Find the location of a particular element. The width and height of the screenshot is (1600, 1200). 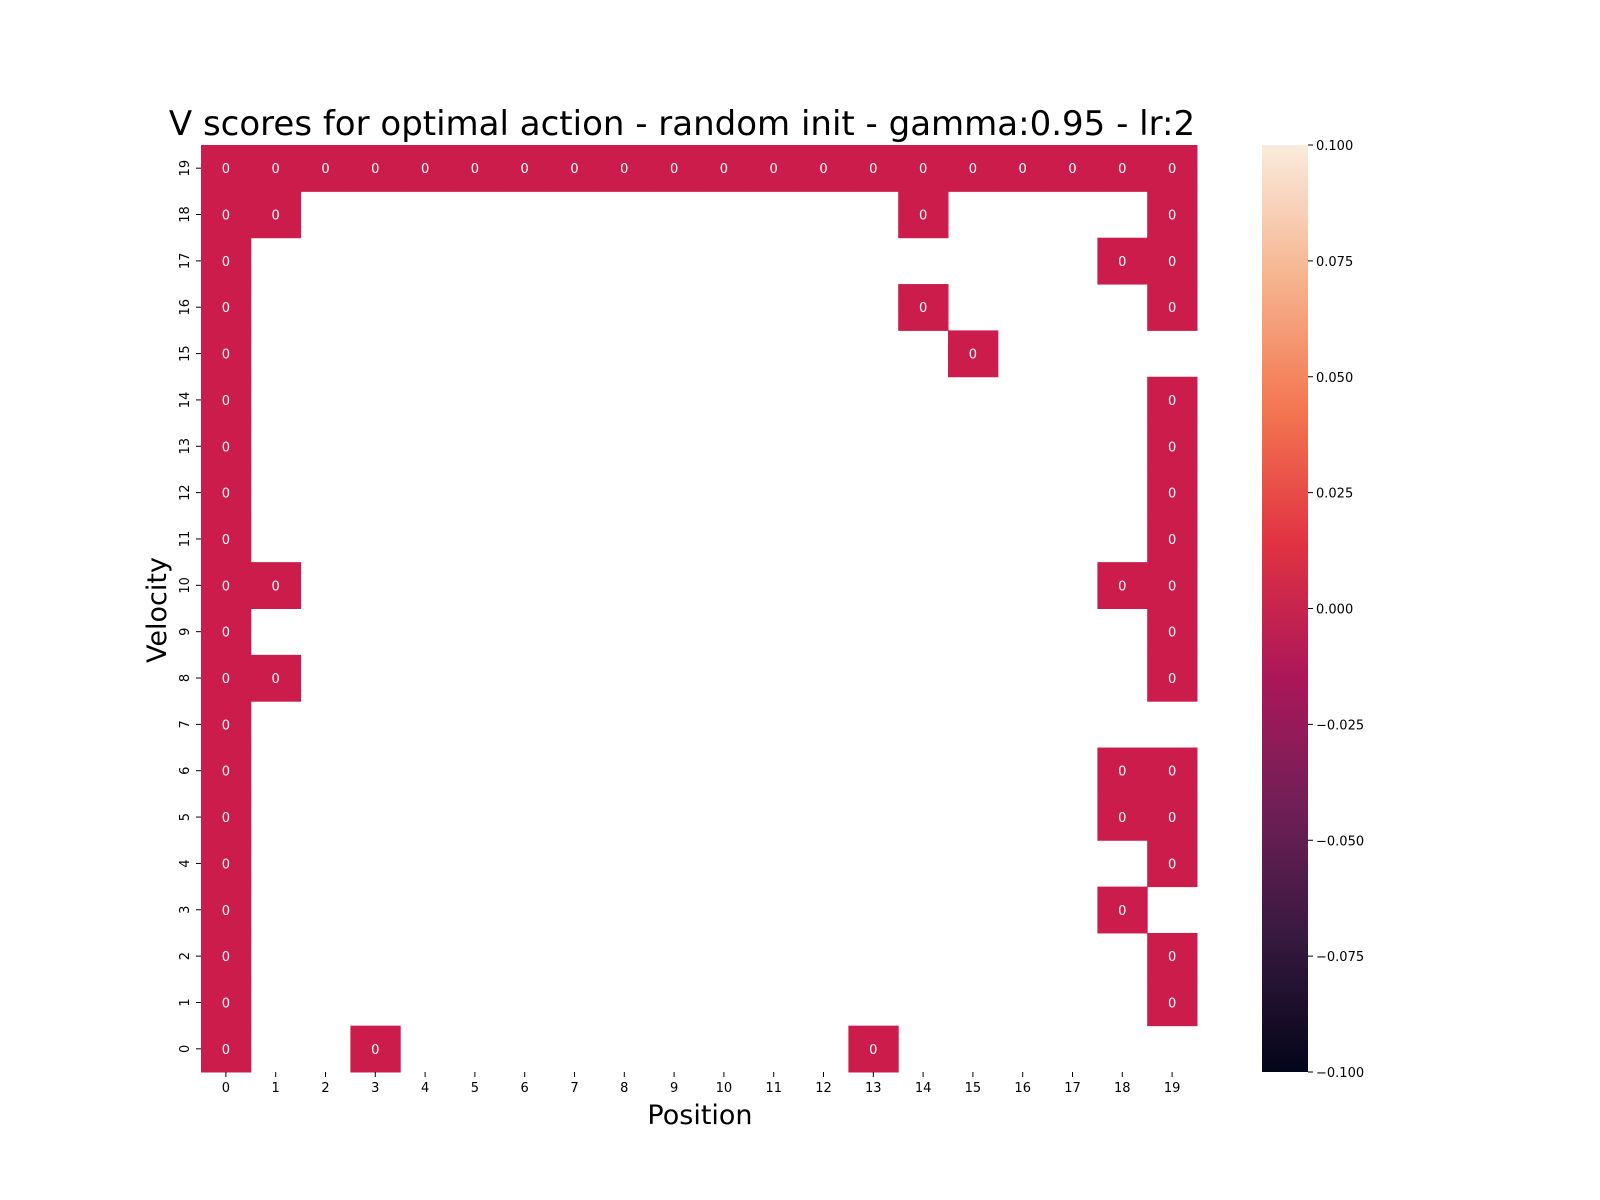

x-tick-label: 2 is located at coordinates (325, 1088).